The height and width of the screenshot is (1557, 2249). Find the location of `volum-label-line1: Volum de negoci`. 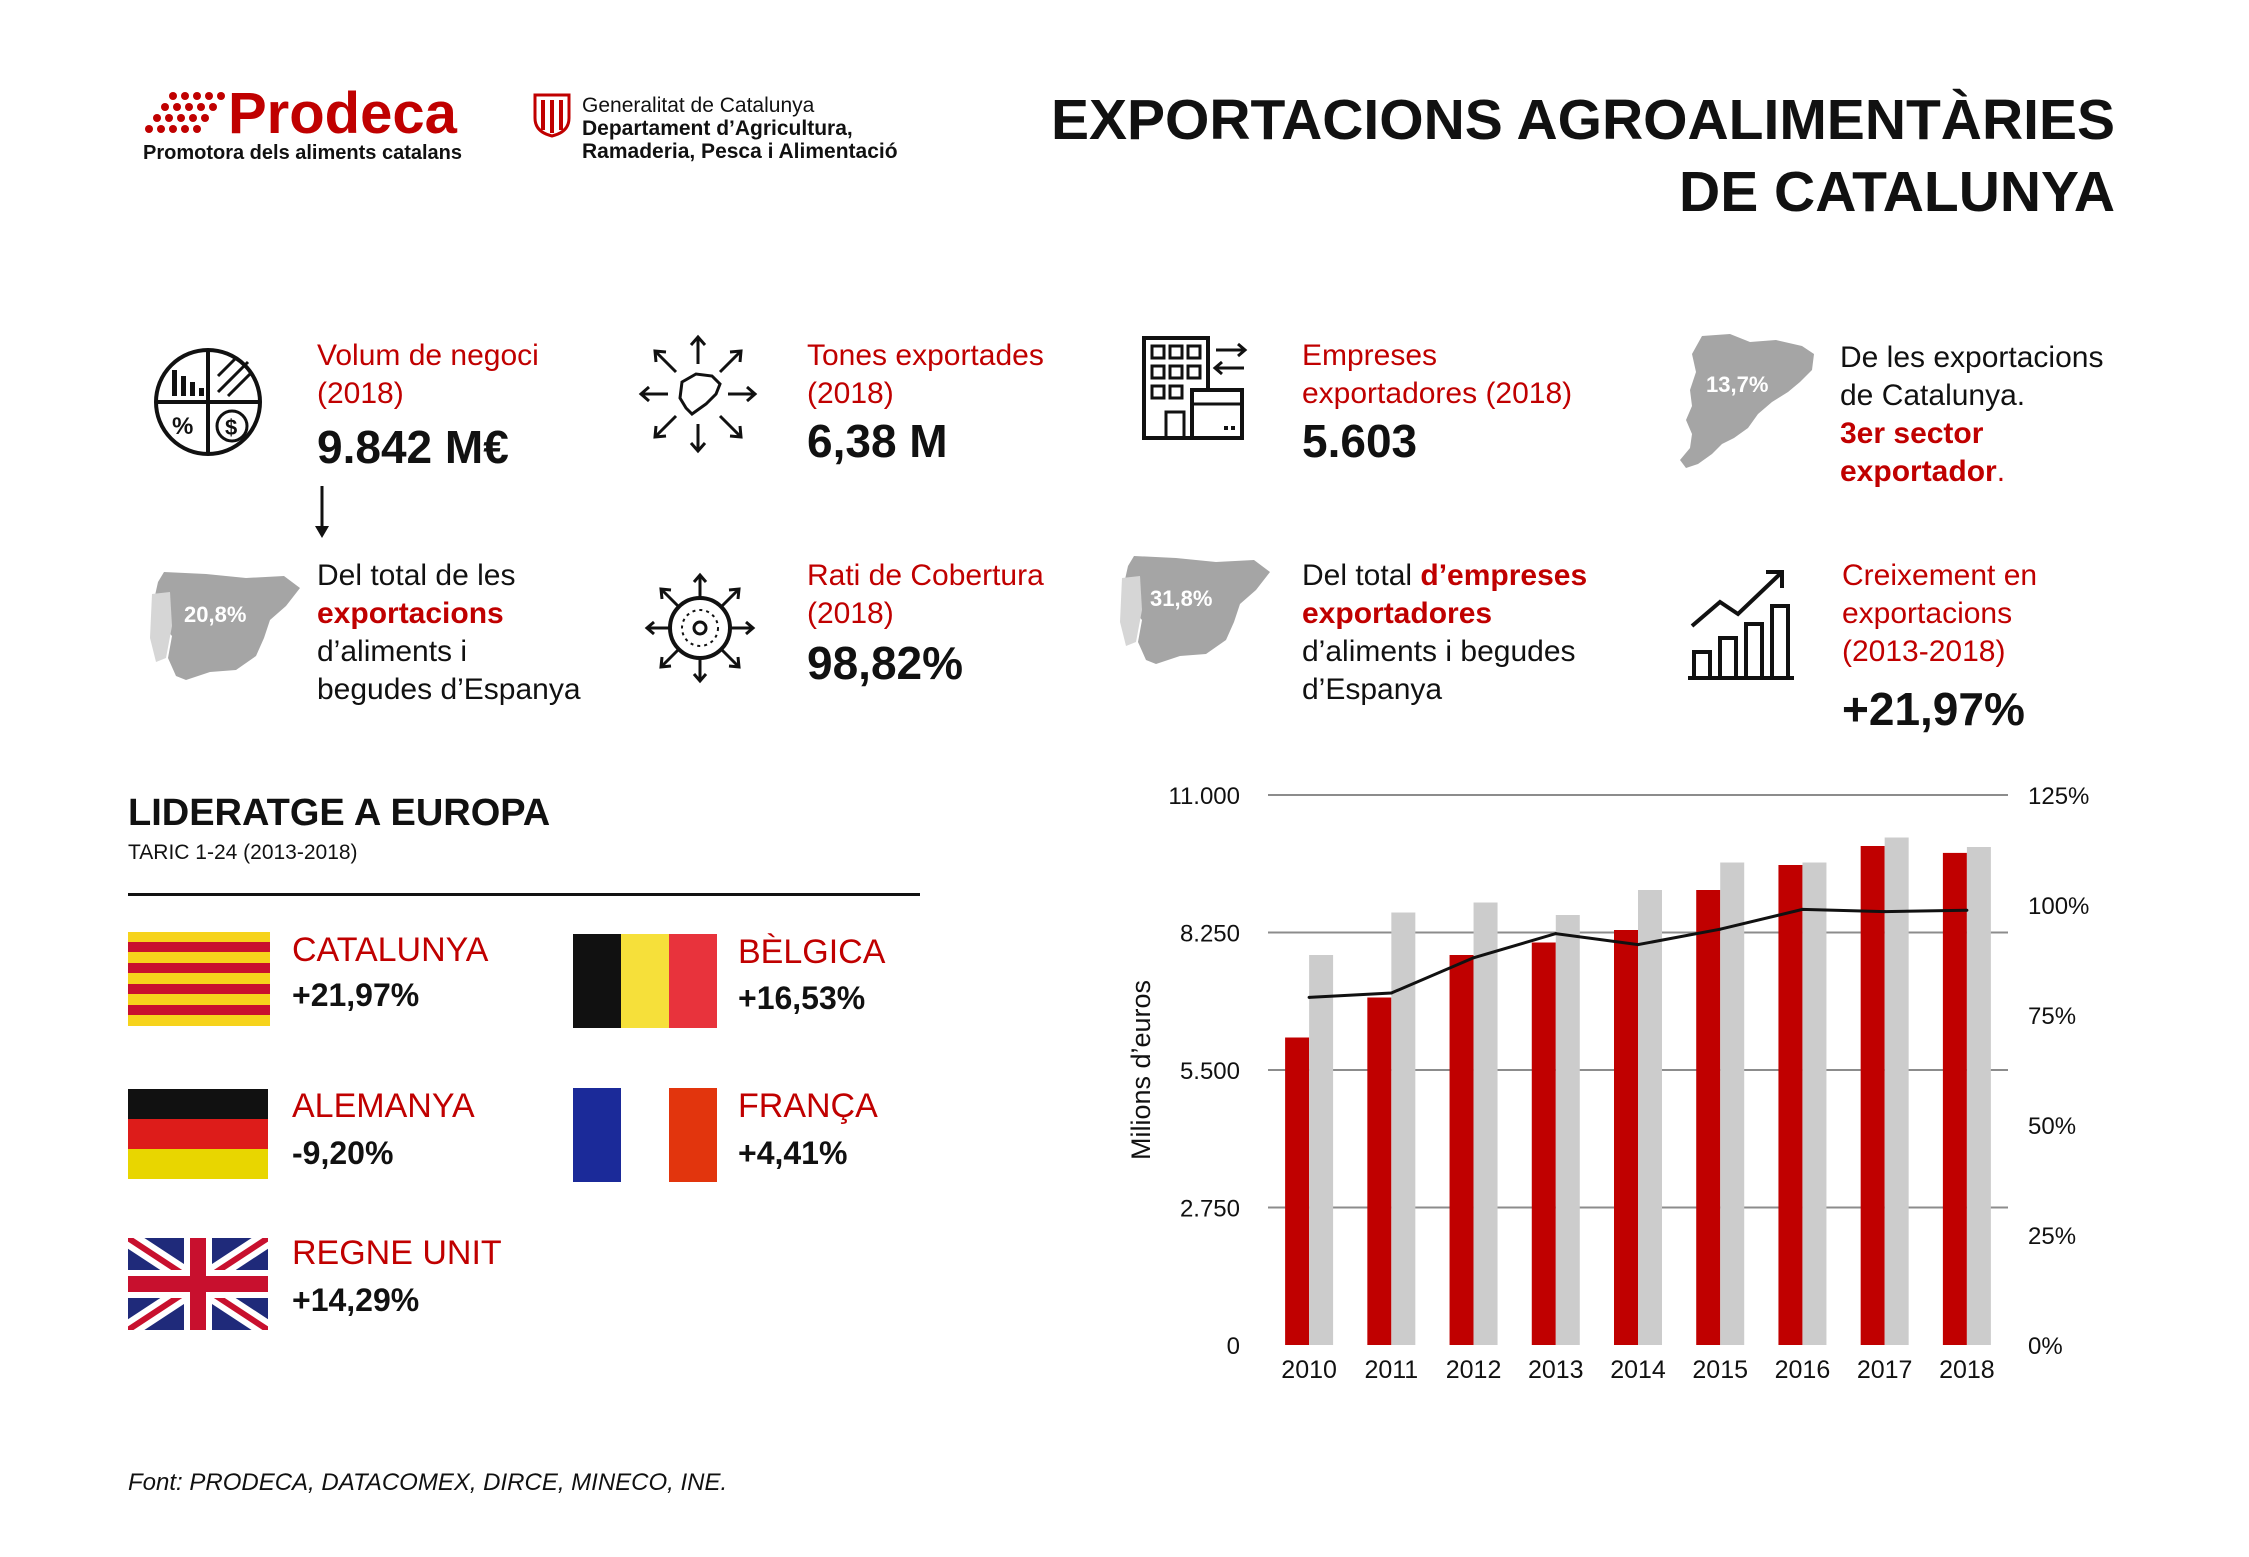

volum-label-line1: Volum de negoci is located at coordinates (428, 355).